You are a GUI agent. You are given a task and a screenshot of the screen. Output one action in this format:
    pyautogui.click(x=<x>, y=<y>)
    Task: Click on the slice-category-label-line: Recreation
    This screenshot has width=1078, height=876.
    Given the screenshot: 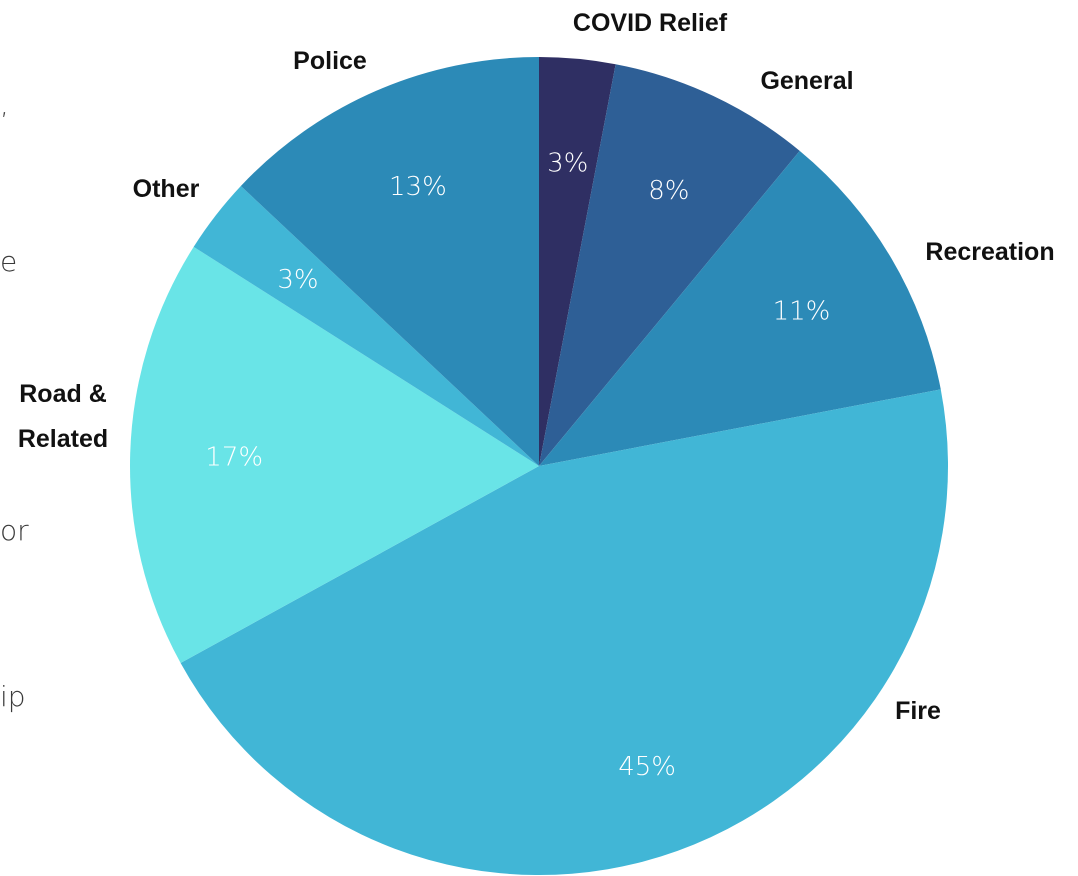 What is the action you would take?
    pyautogui.click(x=989, y=252)
    